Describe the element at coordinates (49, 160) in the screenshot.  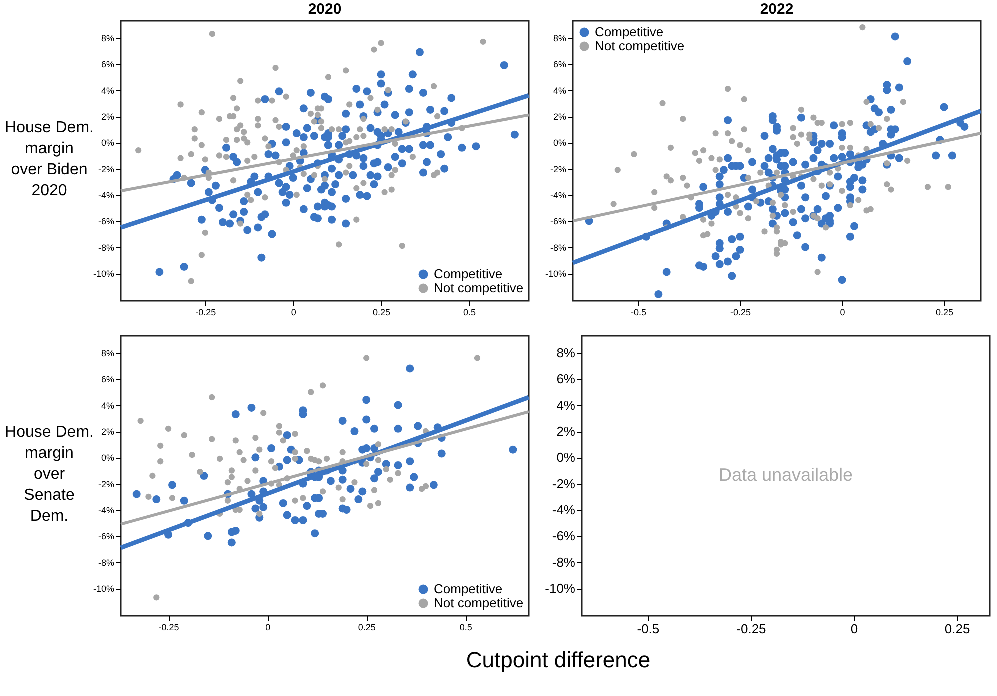
I see `y-axis-title: House Dem. margin over Biden 2020` at that location.